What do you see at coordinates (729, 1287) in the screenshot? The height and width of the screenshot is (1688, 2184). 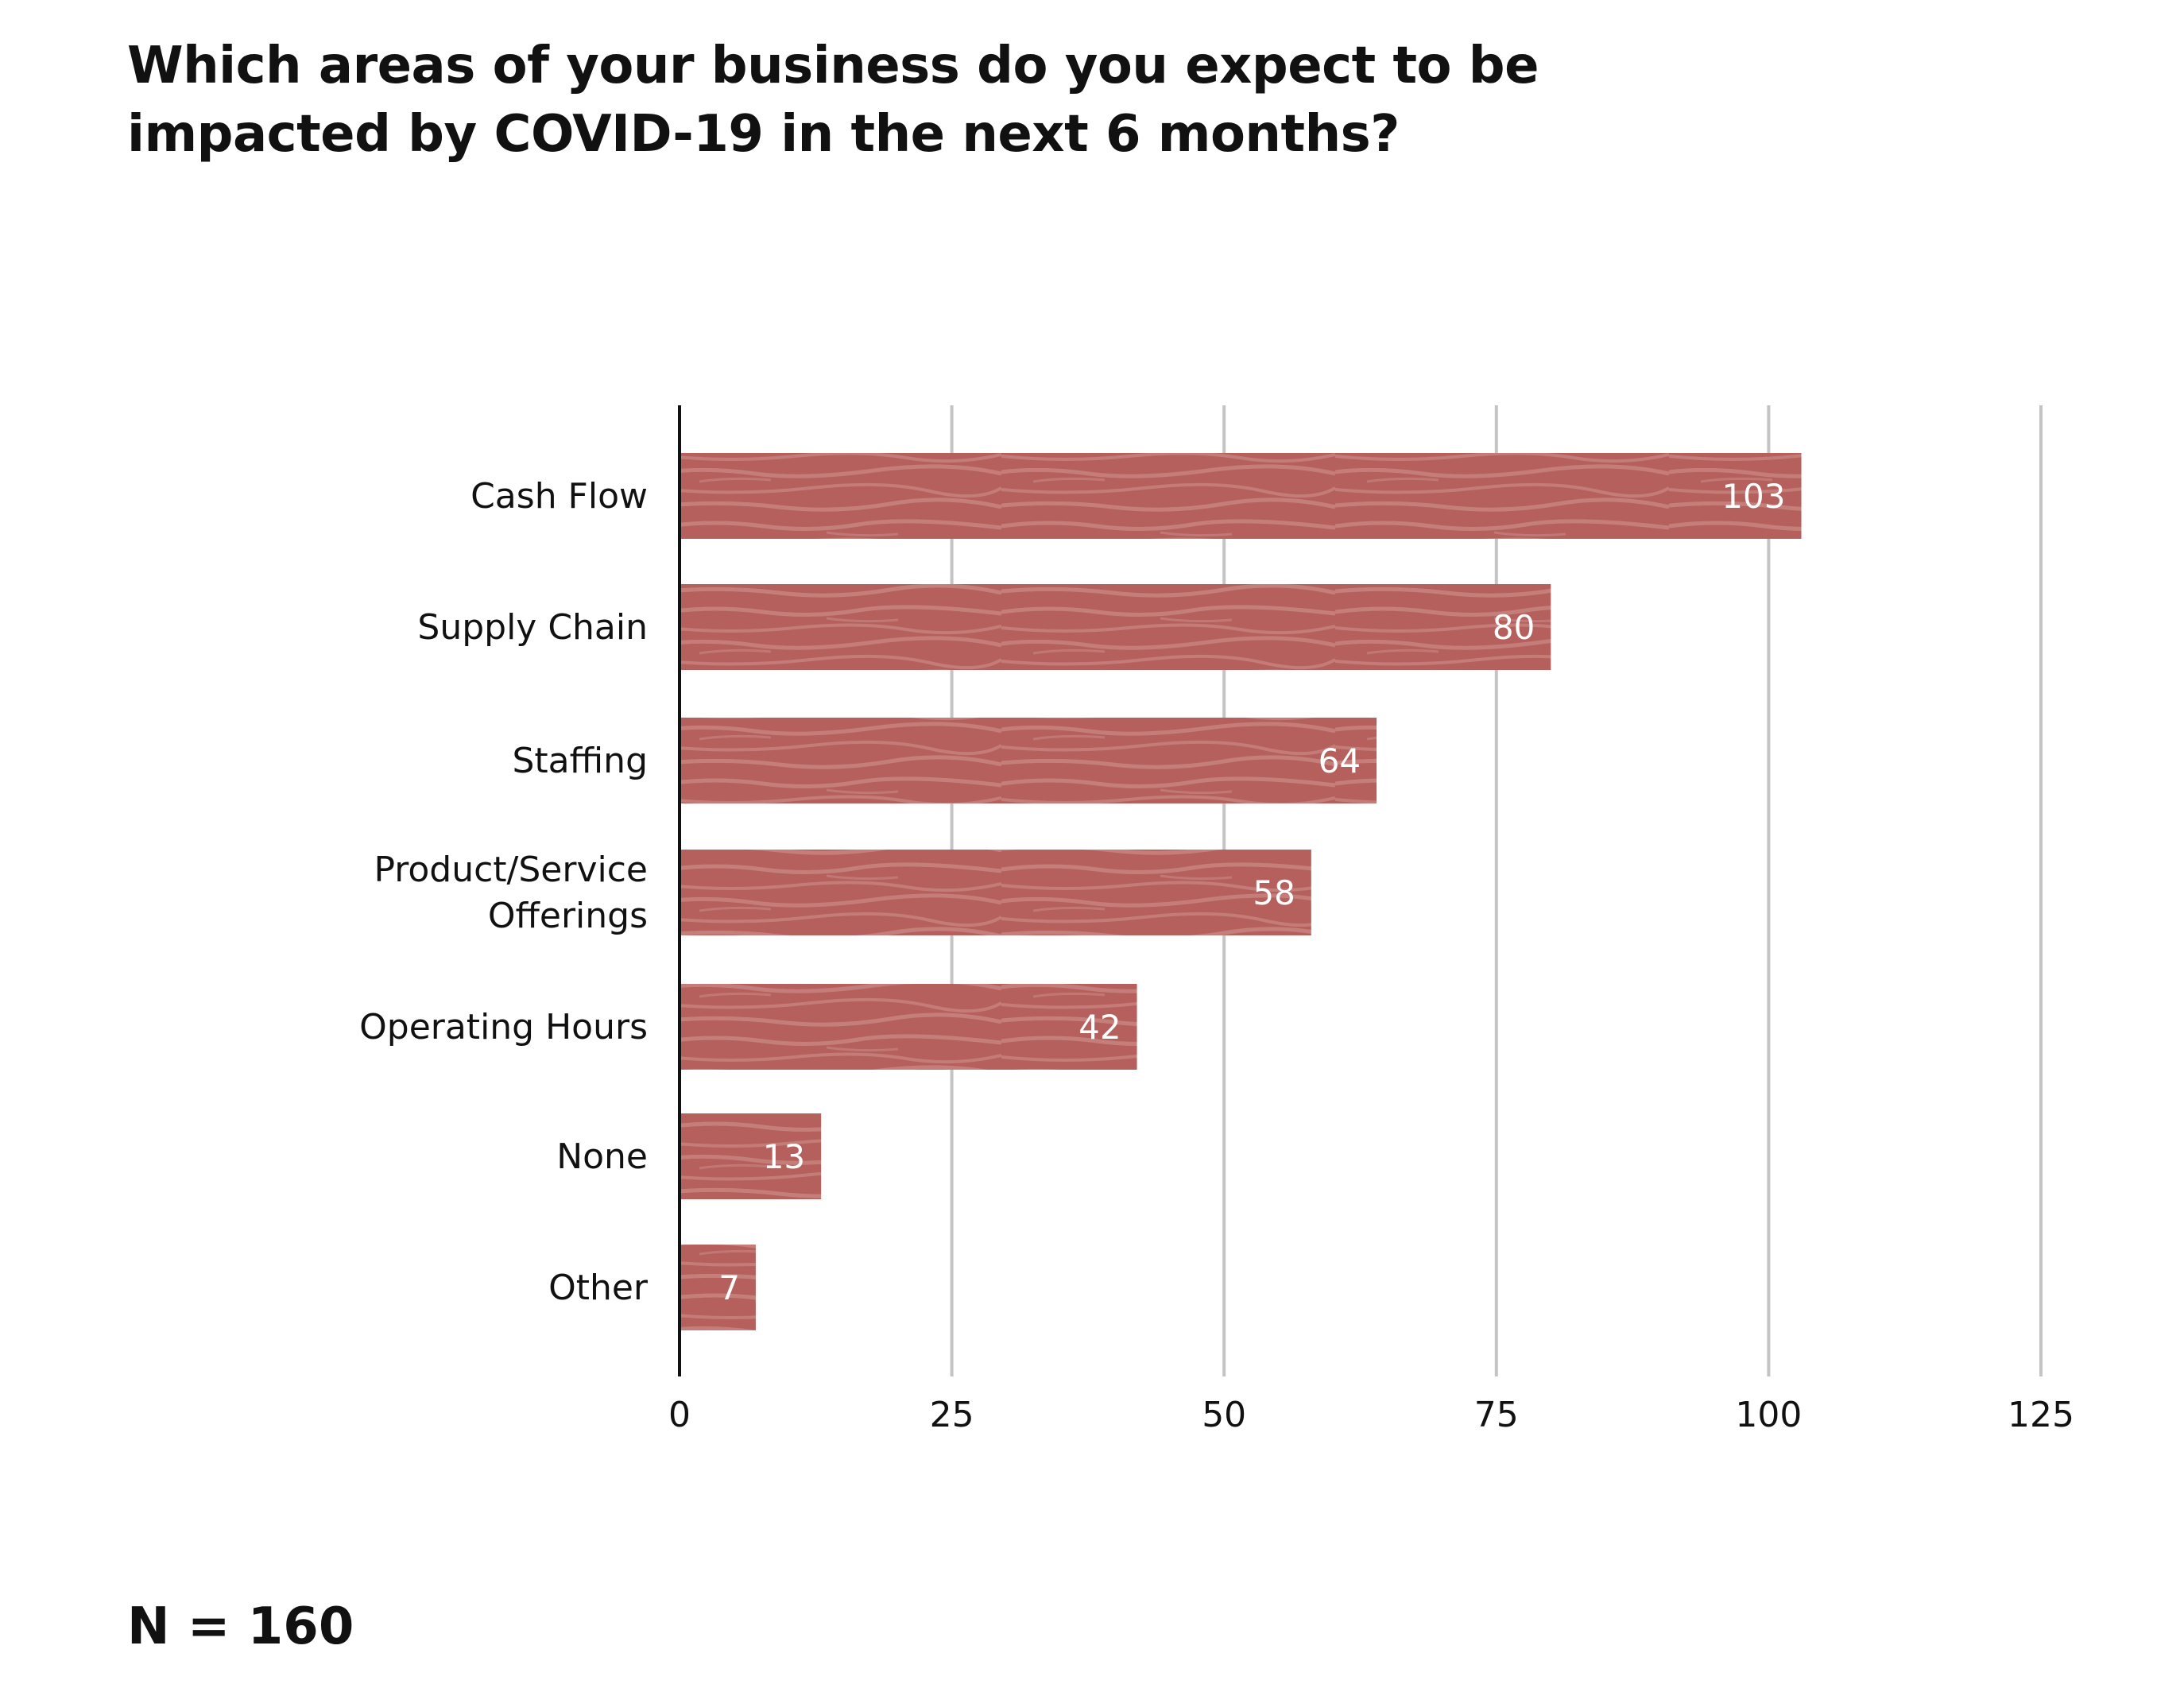 I see `data-label: 7` at bounding box center [729, 1287].